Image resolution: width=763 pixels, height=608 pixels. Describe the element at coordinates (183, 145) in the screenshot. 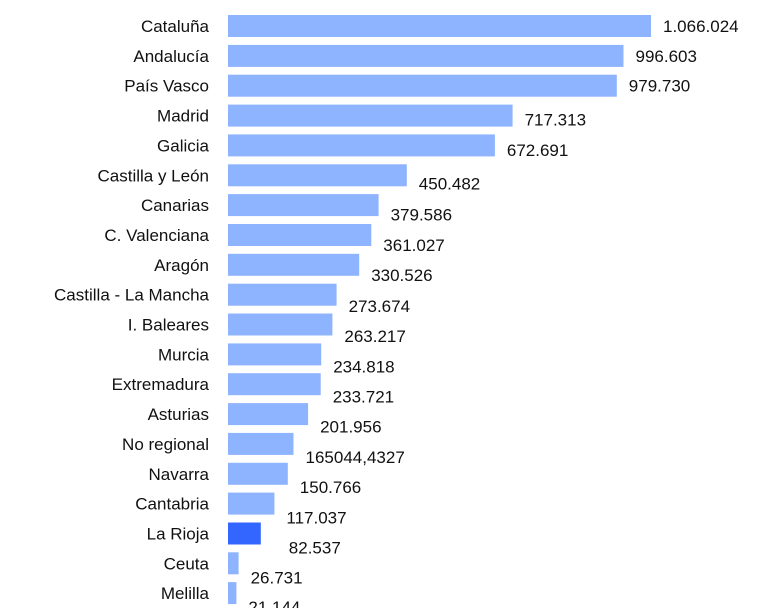

I see `category-label: Galicia` at that location.